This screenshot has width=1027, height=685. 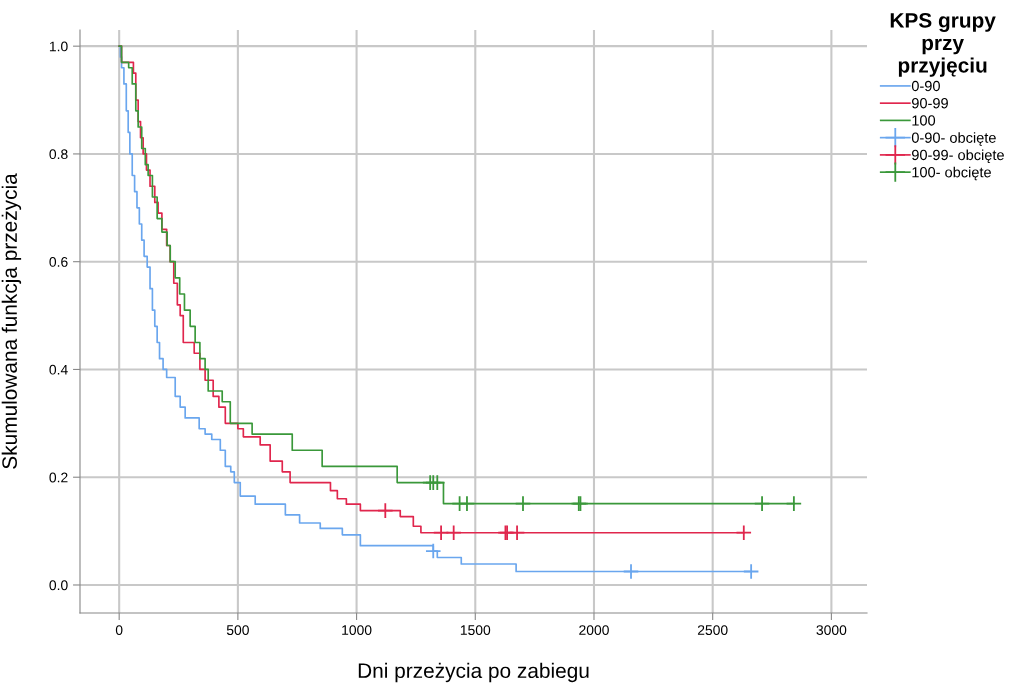 What do you see at coordinates (58, 369) in the screenshot?
I see `y-tick-label: 0.4` at bounding box center [58, 369].